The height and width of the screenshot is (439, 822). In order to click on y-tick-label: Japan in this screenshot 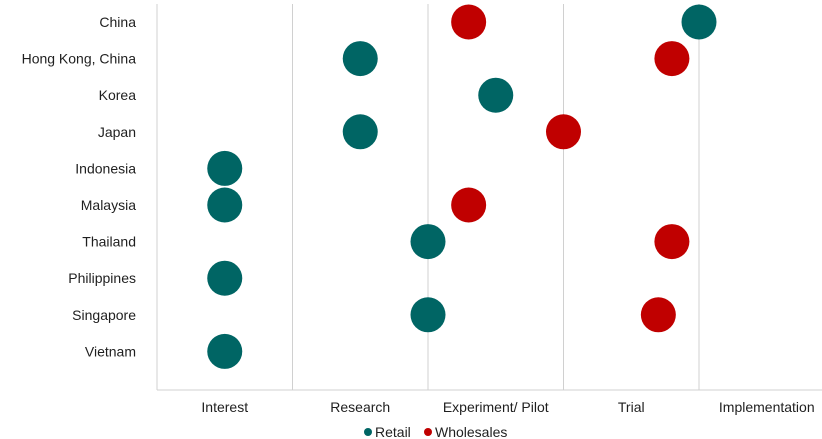, I will do `click(117, 132)`.